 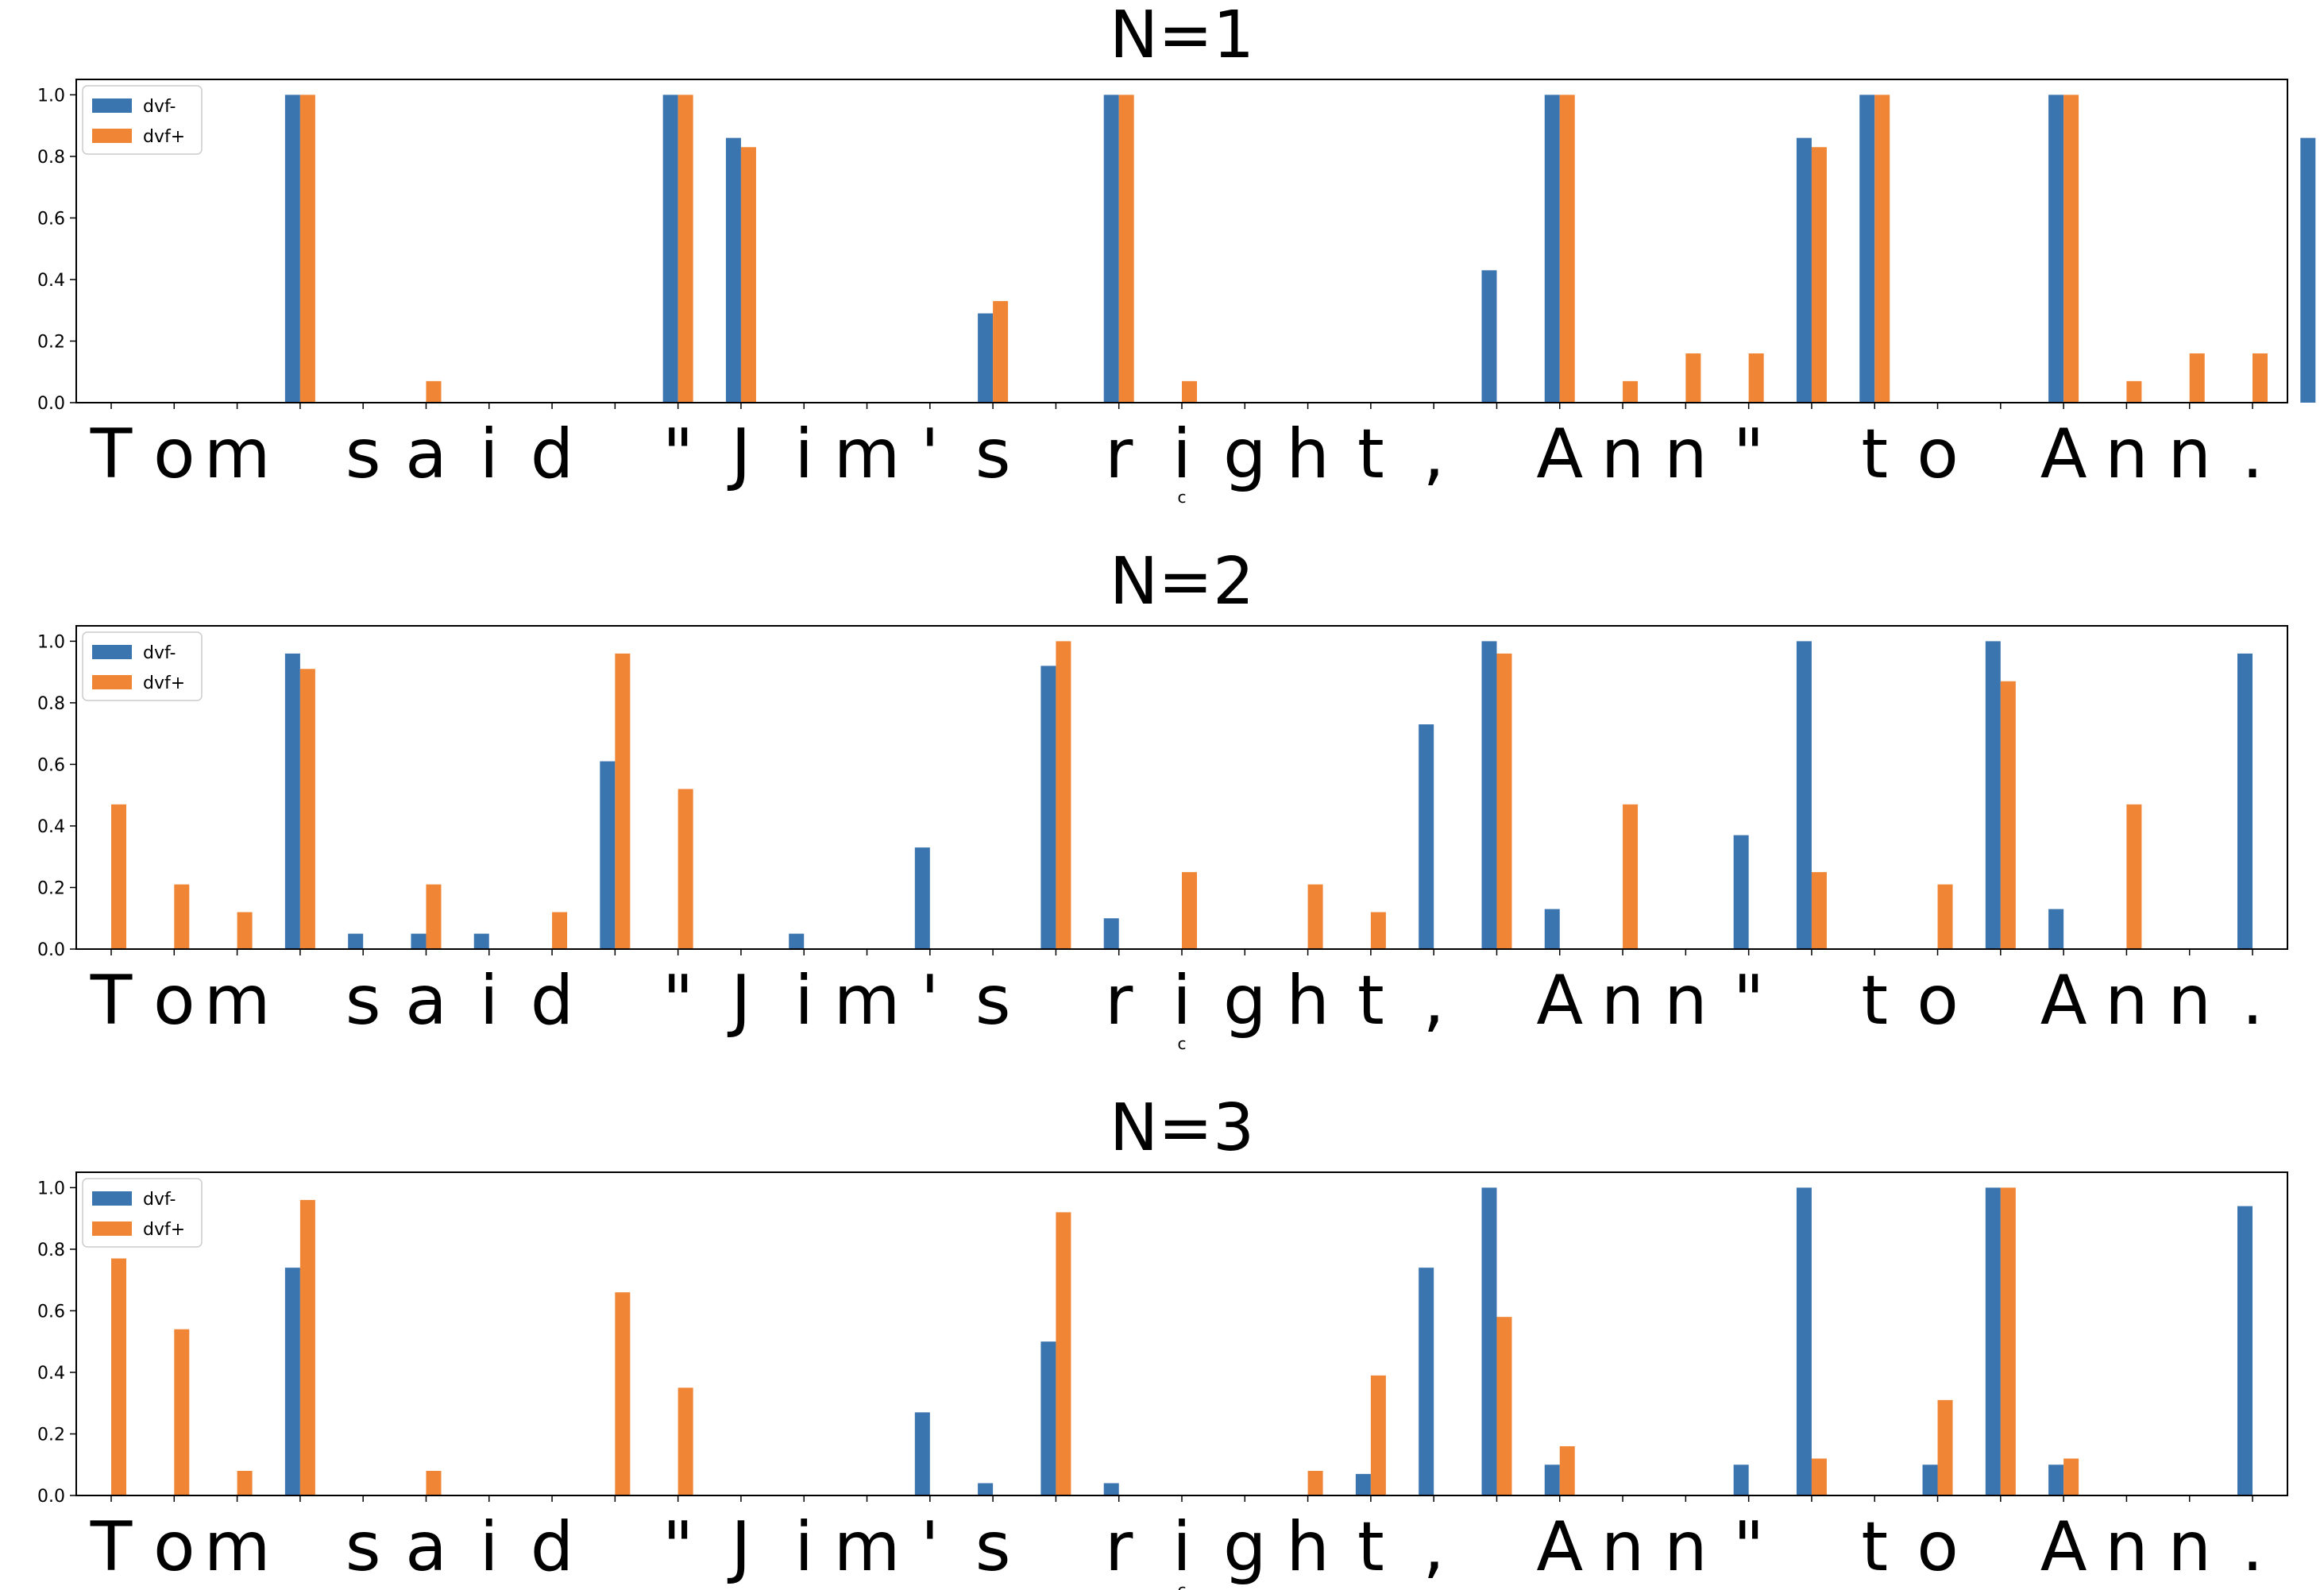 I want to click on x-tick-label: ., so click(x=2252, y=1547).